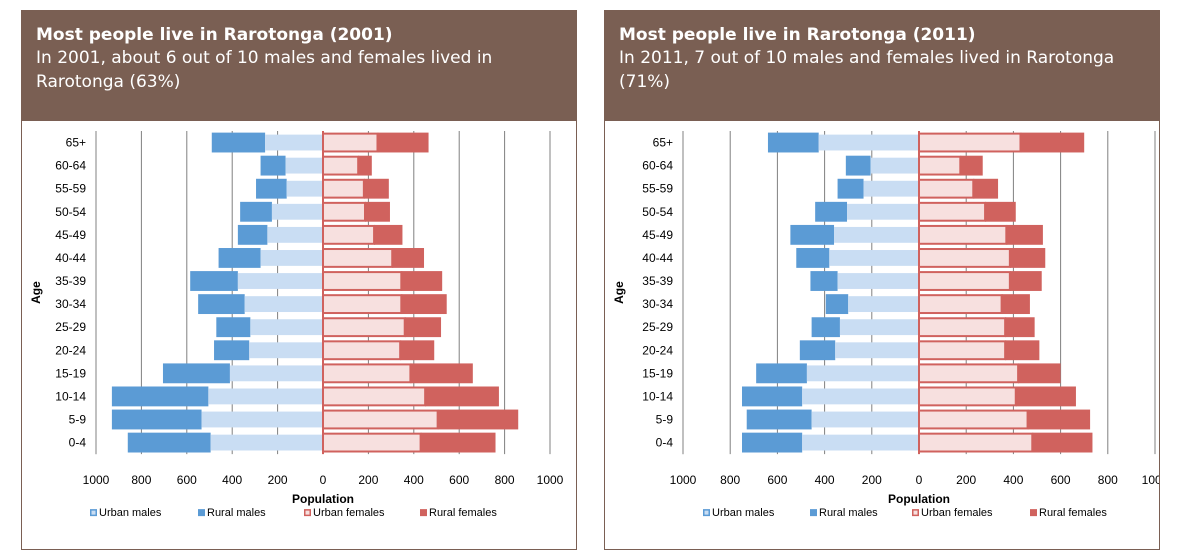 The width and height of the screenshot is (1181, 559). What do you see at coordinates (78, 420) in the screenshot?
I see `y-tick-label: 5-9` at bounding box center [78, 420].